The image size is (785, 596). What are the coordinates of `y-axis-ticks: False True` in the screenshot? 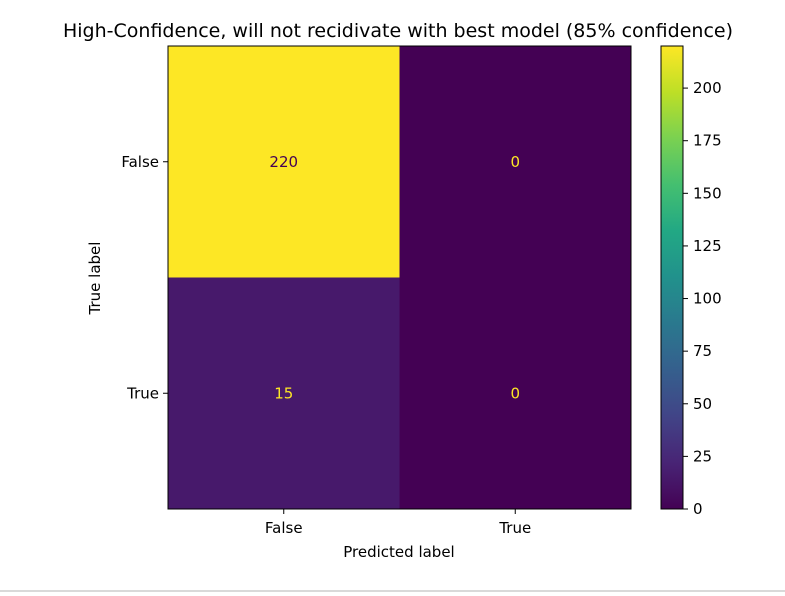 It's located at (144, 277).